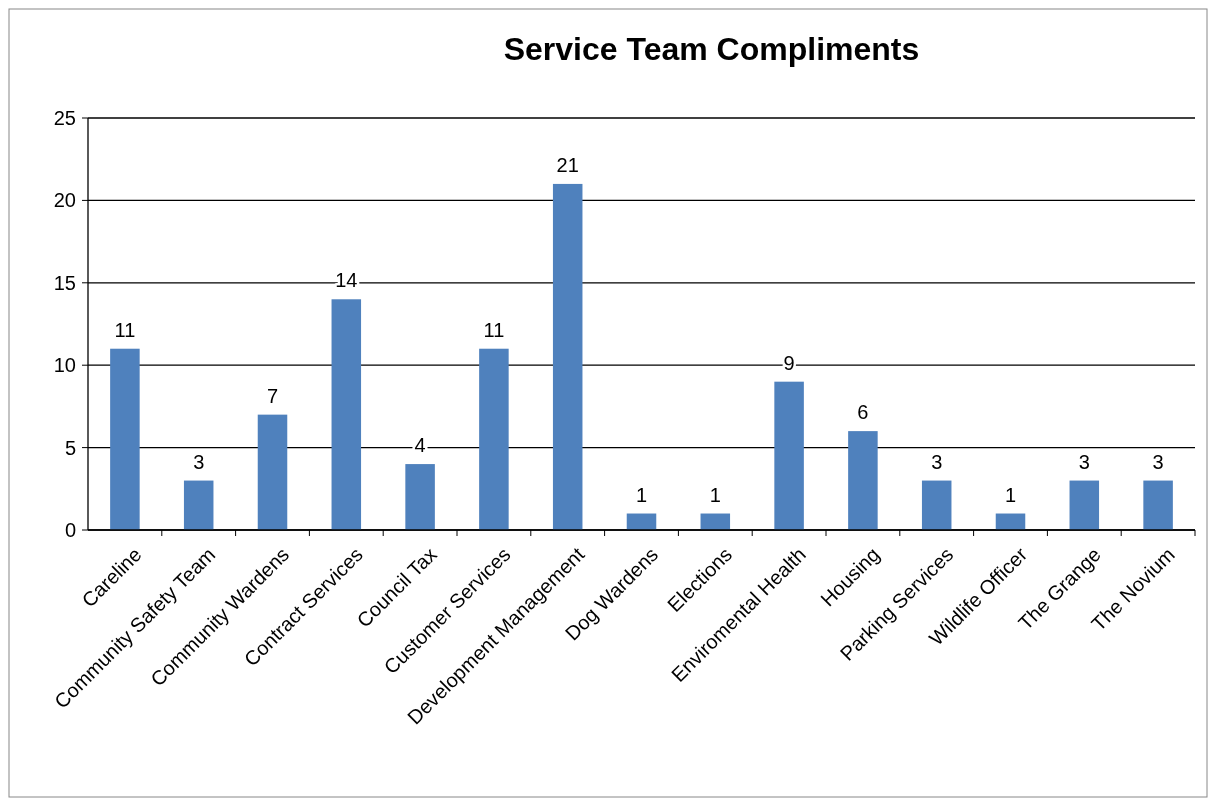 This screenshot has width=1208, height=801. I want to click on data-label: 21, so click(567, 164).